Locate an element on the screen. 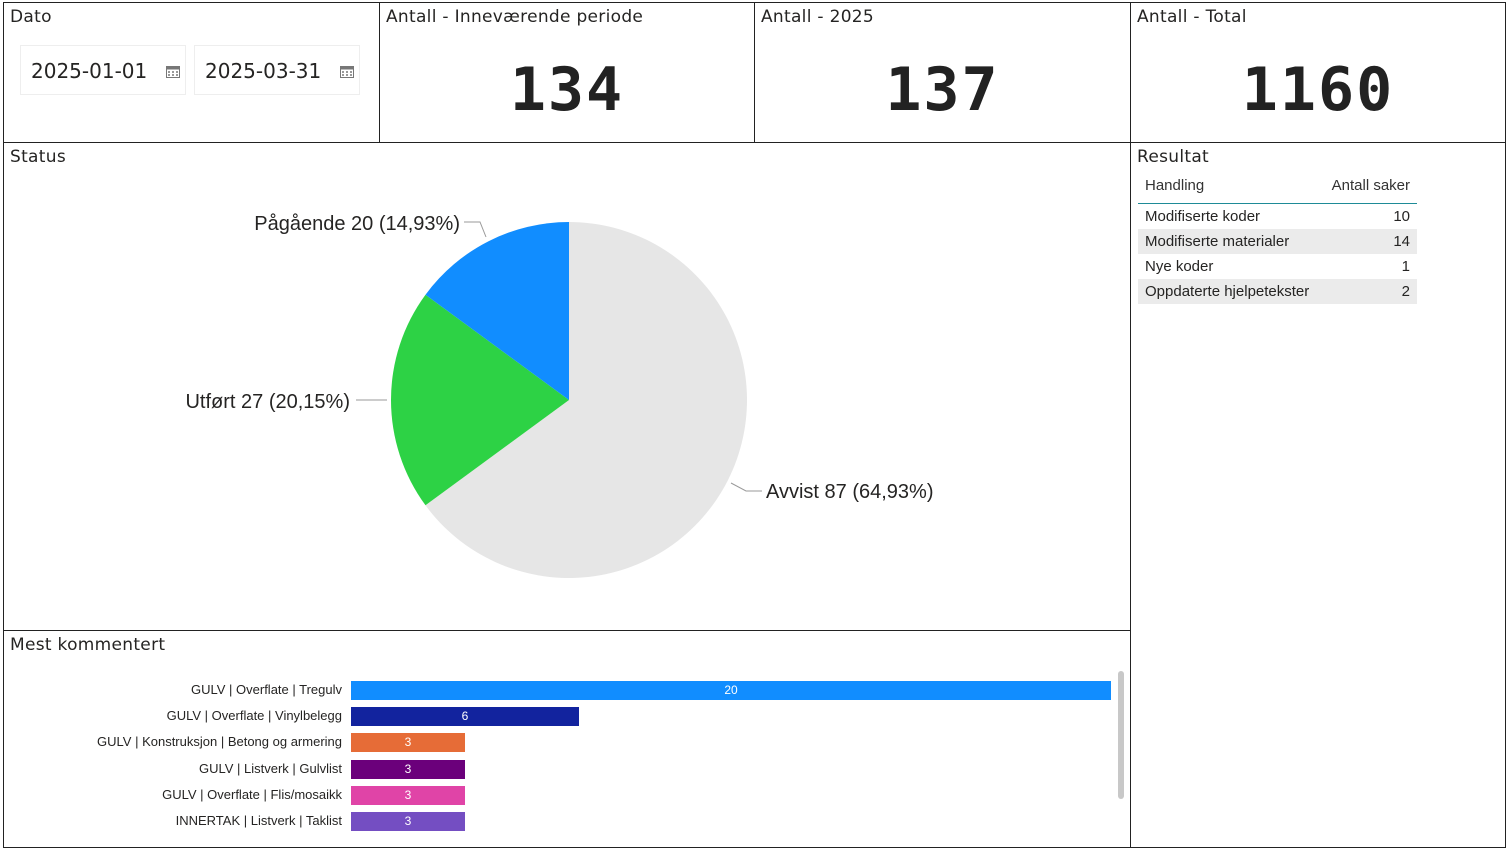 The height and width of the screenshot is (851, 1509). table-header-row: Handling Antall saker is located at coordinates (1277, 185).